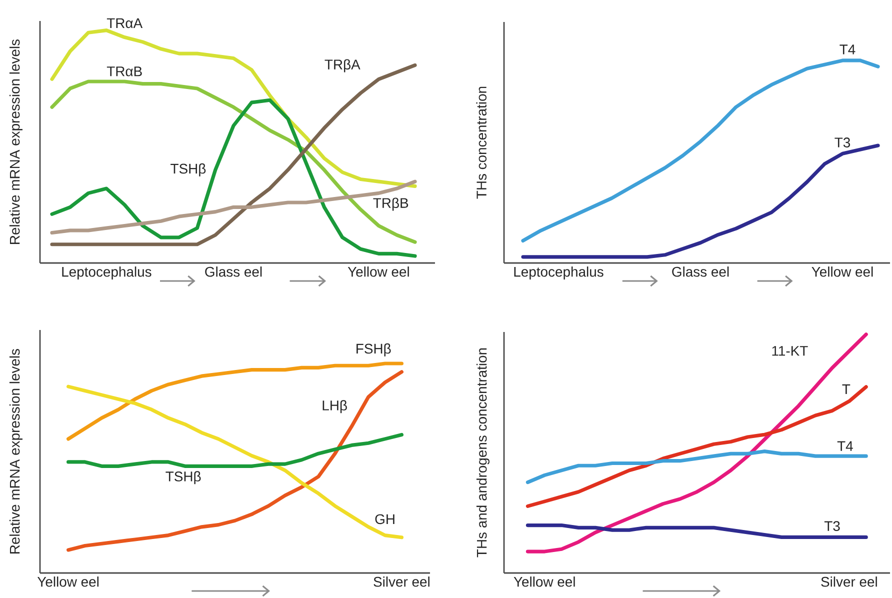 The image size is (892, 598). What do you see at coordinates (373, 349) in the screenshot?
I see `series-label: FSHβ` at bounding box center [373, 349].